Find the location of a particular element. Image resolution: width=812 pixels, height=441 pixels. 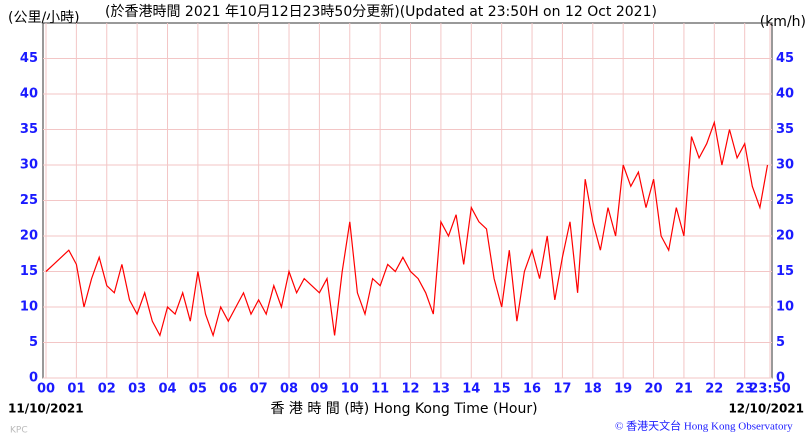

x-tick-label: 18 is located at coordinates (593, 389).